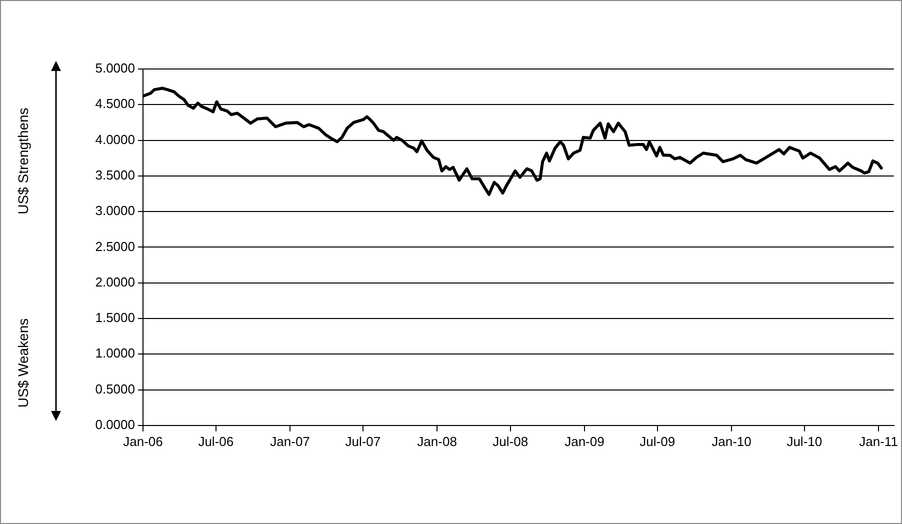 This screenshot has width=902, height=524. I want to click on x-tick-label: Jul-07, so click(363, 441).